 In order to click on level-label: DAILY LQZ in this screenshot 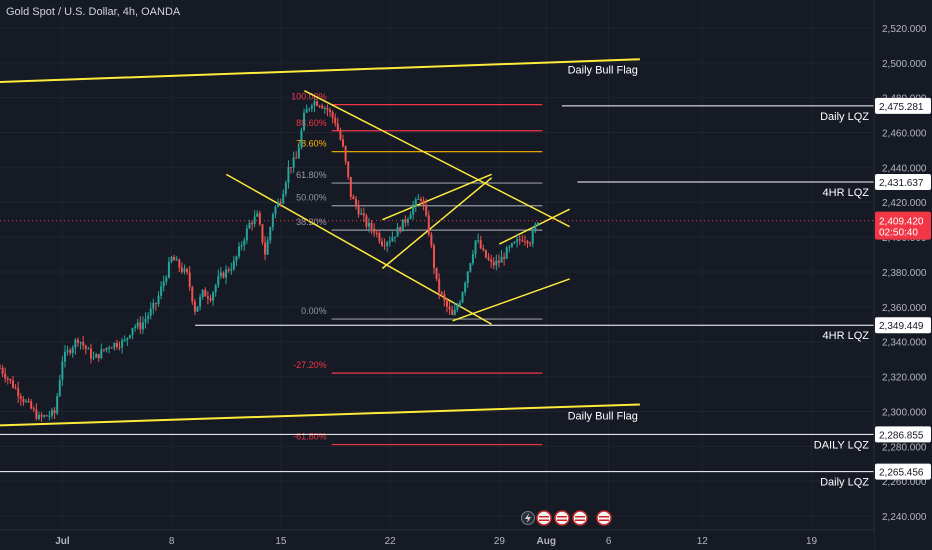, I will do `click(842, 445)`.